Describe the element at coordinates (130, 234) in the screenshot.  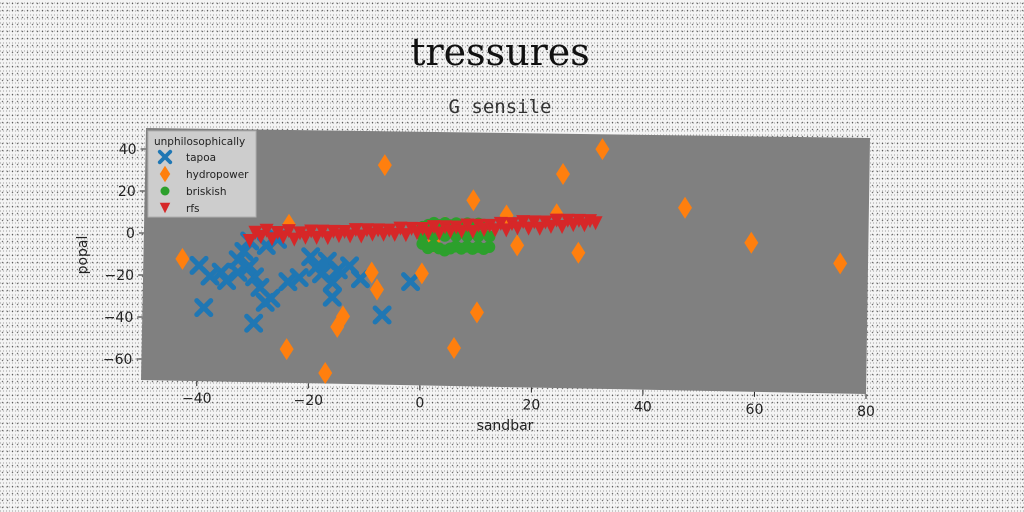
I see `y-tick-label-0: 0` at that location.